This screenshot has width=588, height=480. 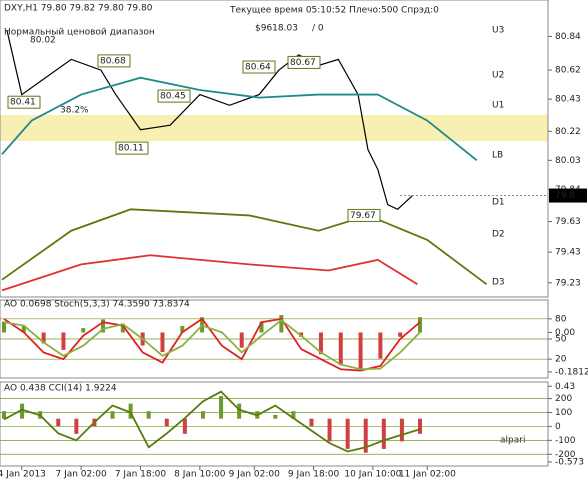 What do you see at coordinates (568, 283) in the screenshot?
I see `y-tick-label: 79.23` at bounding box center [568, 283].